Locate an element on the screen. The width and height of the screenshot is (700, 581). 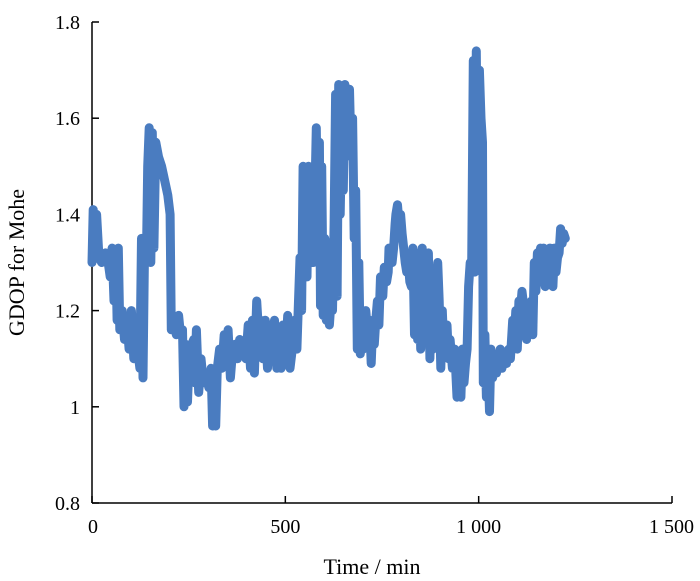
x-axis-label: Time / min is located at coordinates (372, 566).